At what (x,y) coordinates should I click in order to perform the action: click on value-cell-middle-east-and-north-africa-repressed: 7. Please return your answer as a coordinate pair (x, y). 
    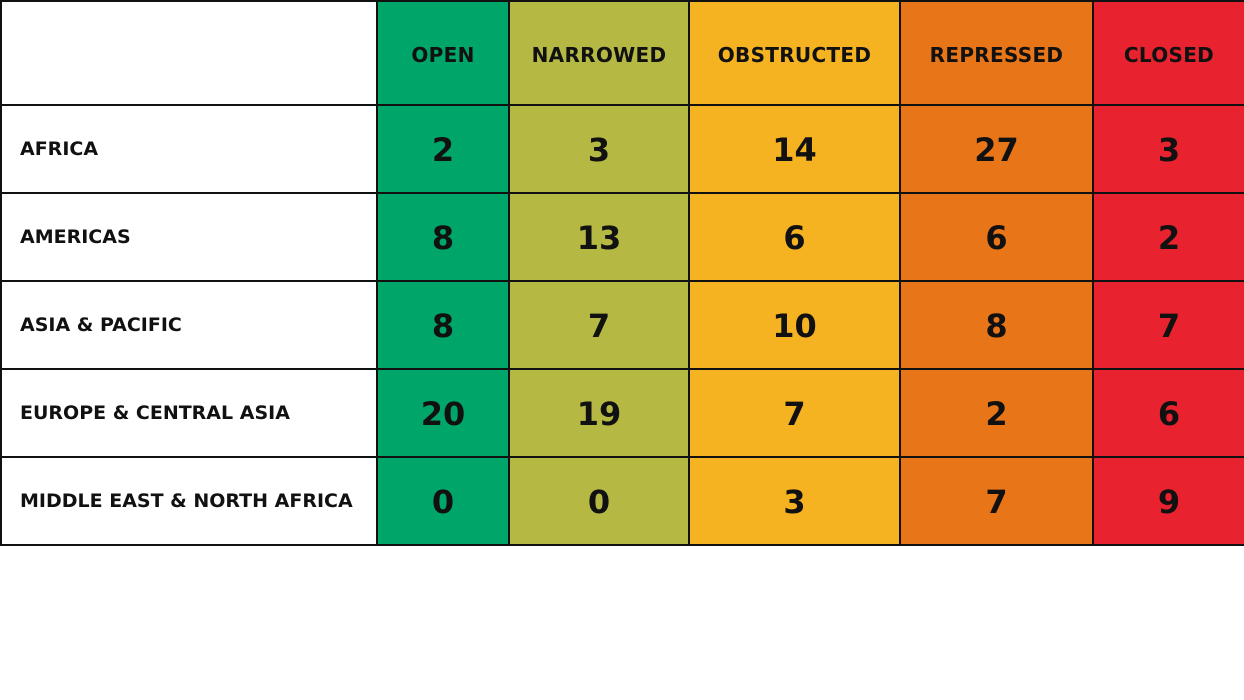
    Looking at the image, I should click on (996, 501).